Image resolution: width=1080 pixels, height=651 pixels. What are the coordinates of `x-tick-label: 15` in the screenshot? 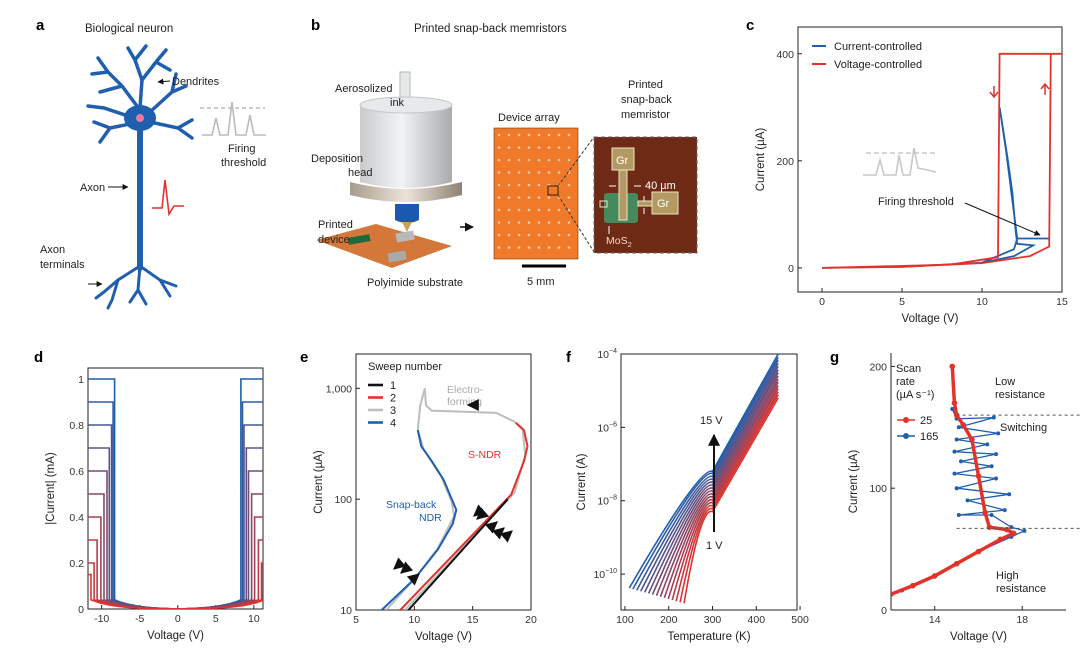 It's located at (1062, 302).